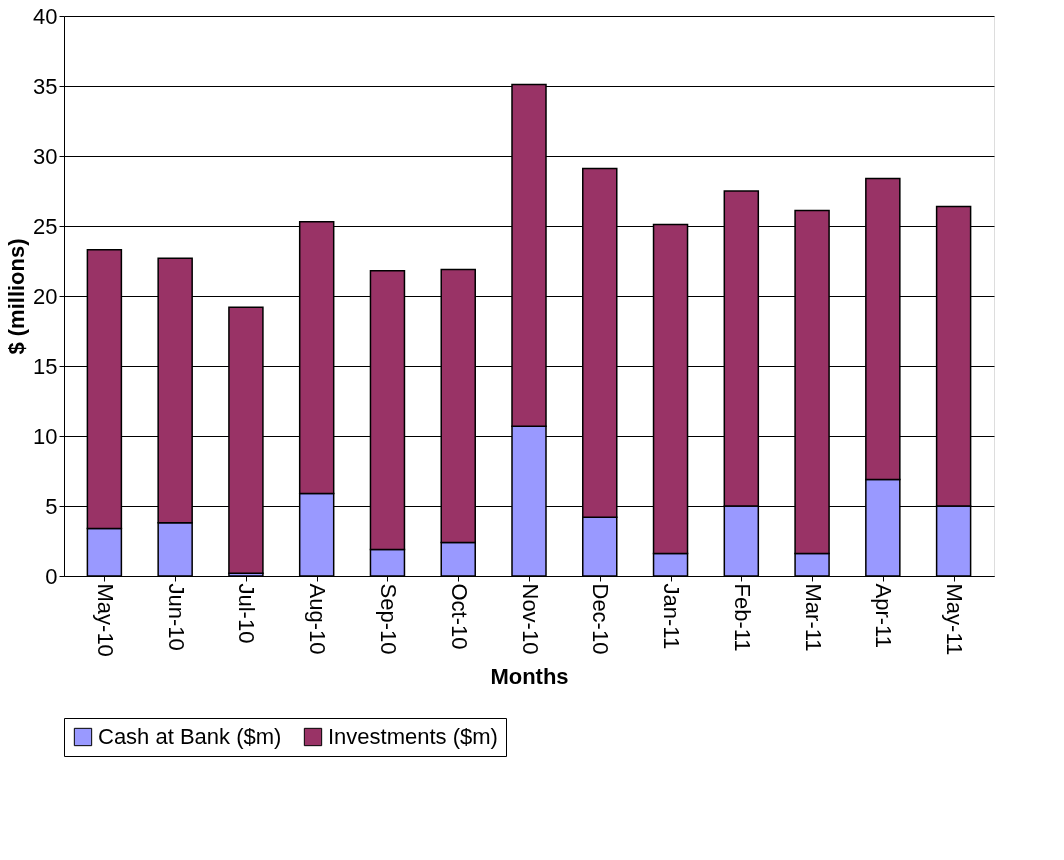  I want to click on x-tick-label: Apr-11, so click(884, 615).